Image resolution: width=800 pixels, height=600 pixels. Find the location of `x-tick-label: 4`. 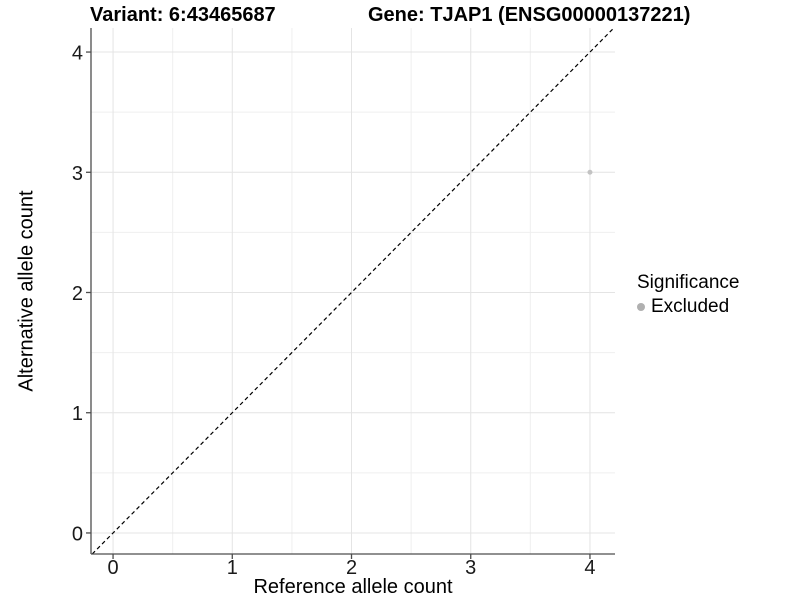

x-tick-label: 4 is located at coordinates (589, 568).